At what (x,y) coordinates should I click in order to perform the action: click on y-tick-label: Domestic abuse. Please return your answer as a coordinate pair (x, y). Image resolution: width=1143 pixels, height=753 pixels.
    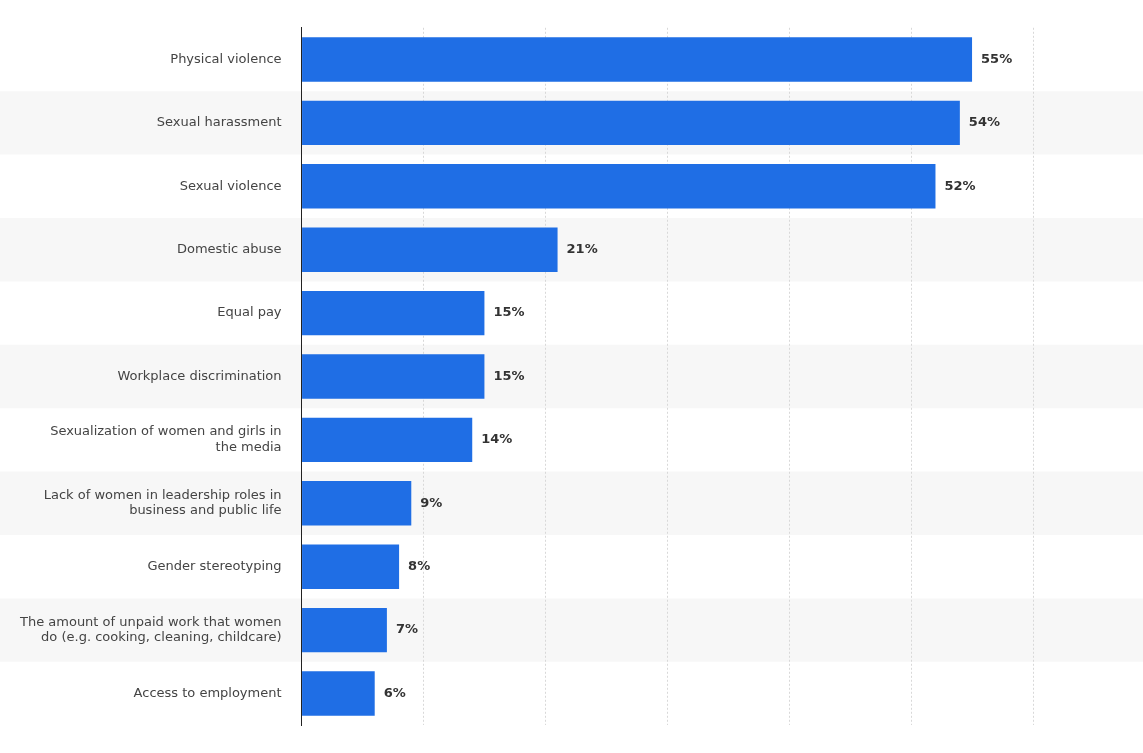
    Looking at the image, I should click on (229, 249).